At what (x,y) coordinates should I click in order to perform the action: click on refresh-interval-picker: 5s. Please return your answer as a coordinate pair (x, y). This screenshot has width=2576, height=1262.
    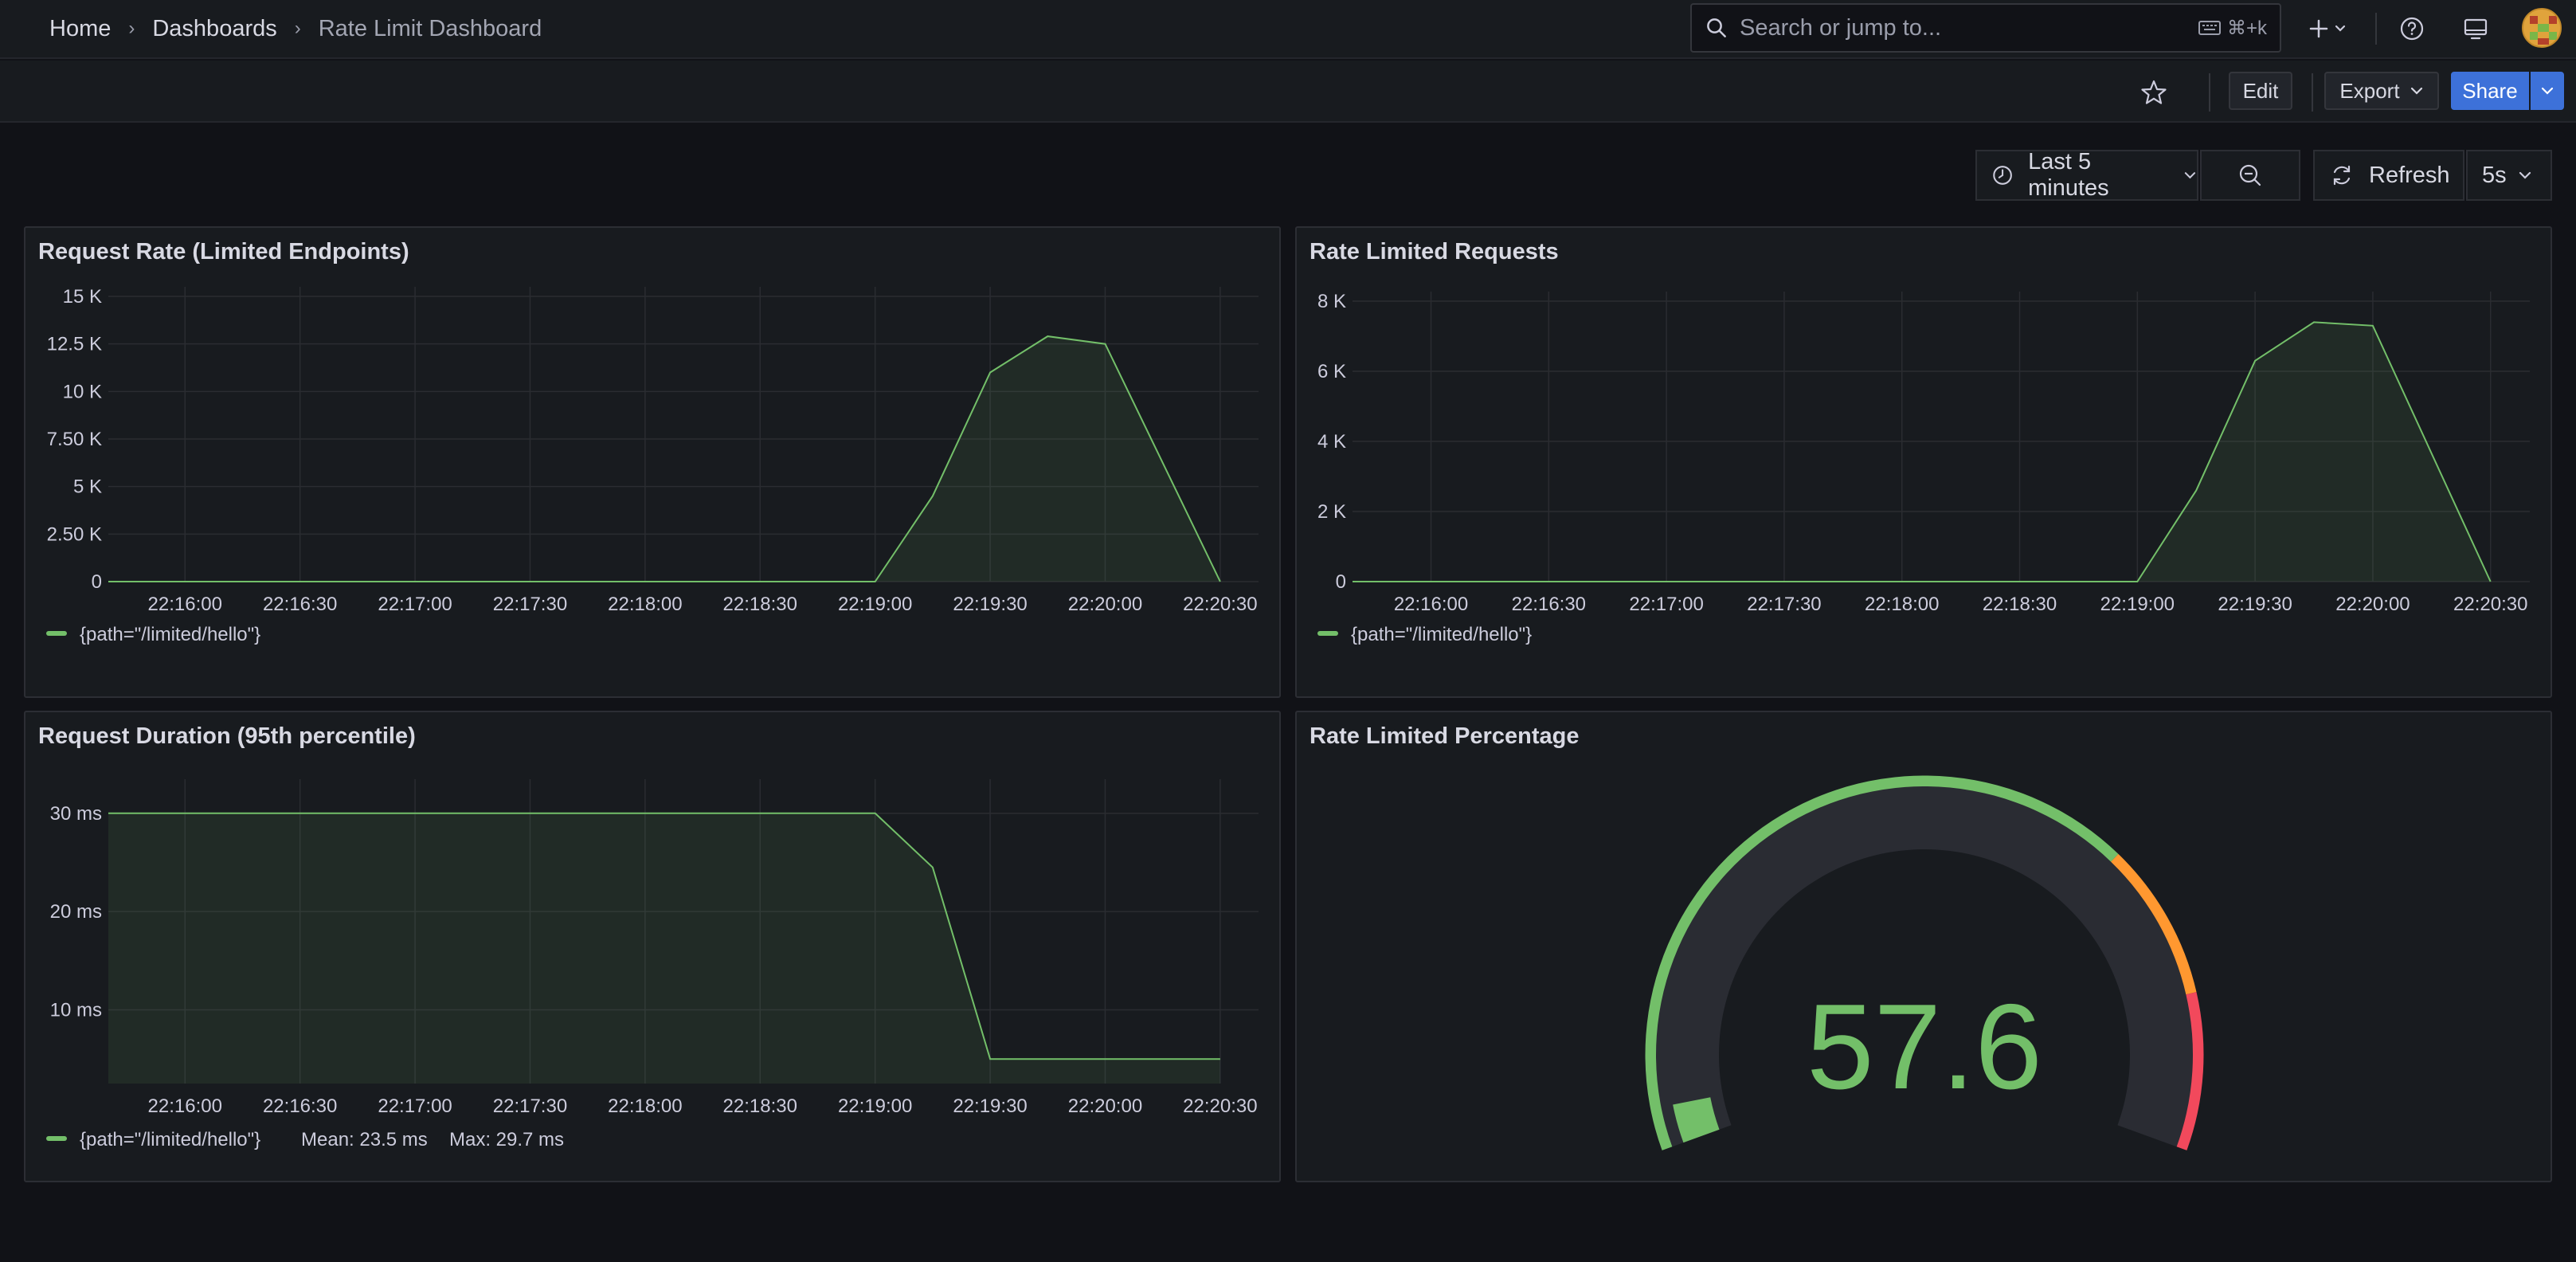
    Looking at the image, I should click on (2509, 176).